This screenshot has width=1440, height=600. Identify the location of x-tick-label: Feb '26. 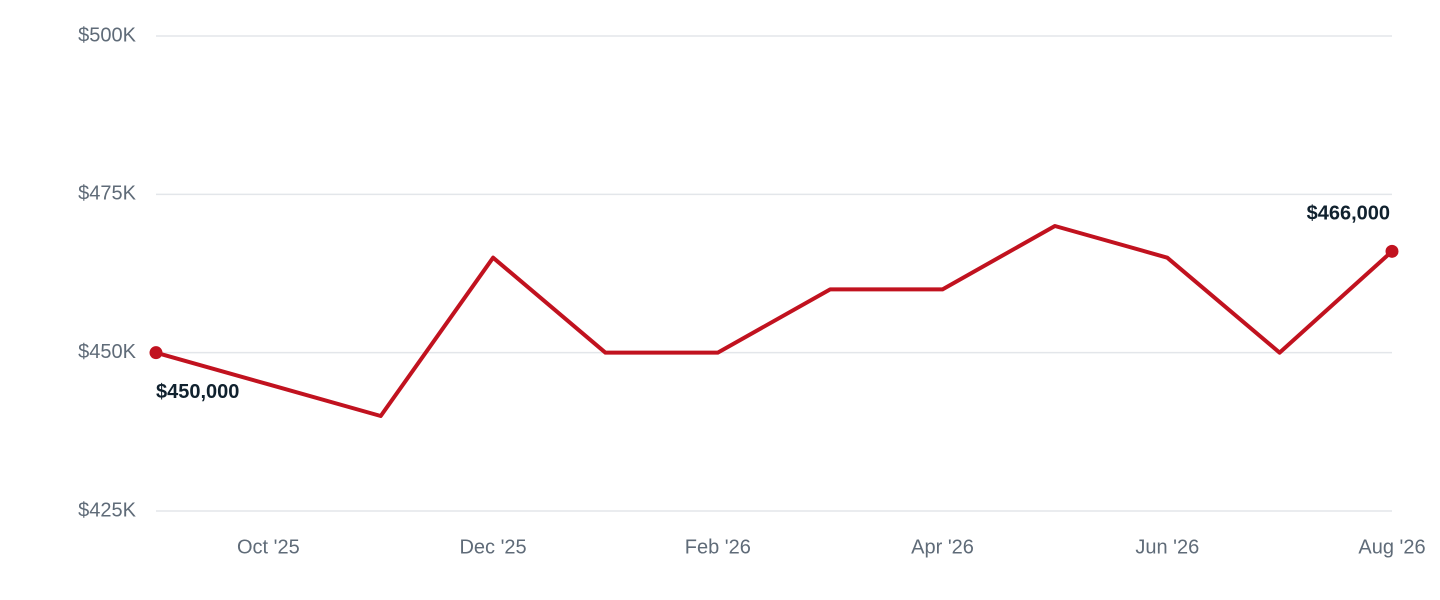
(718, 547).